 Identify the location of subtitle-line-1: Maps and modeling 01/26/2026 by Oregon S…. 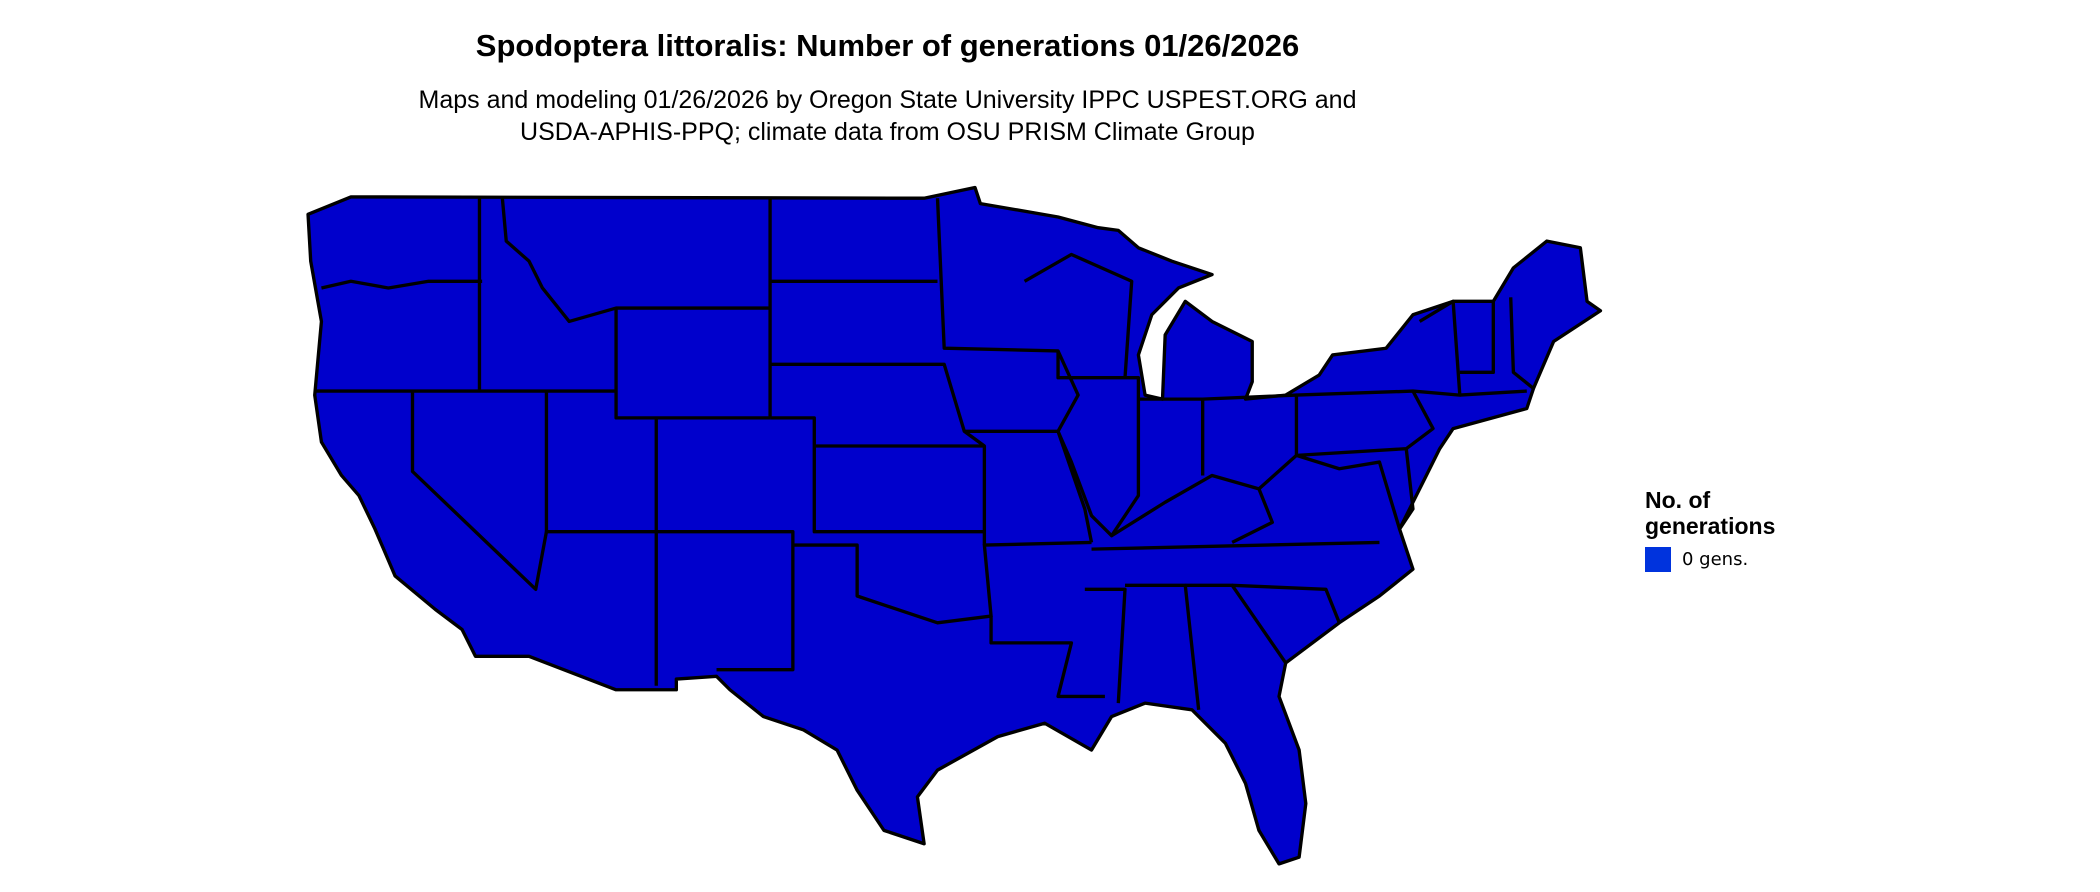
(887, 100).